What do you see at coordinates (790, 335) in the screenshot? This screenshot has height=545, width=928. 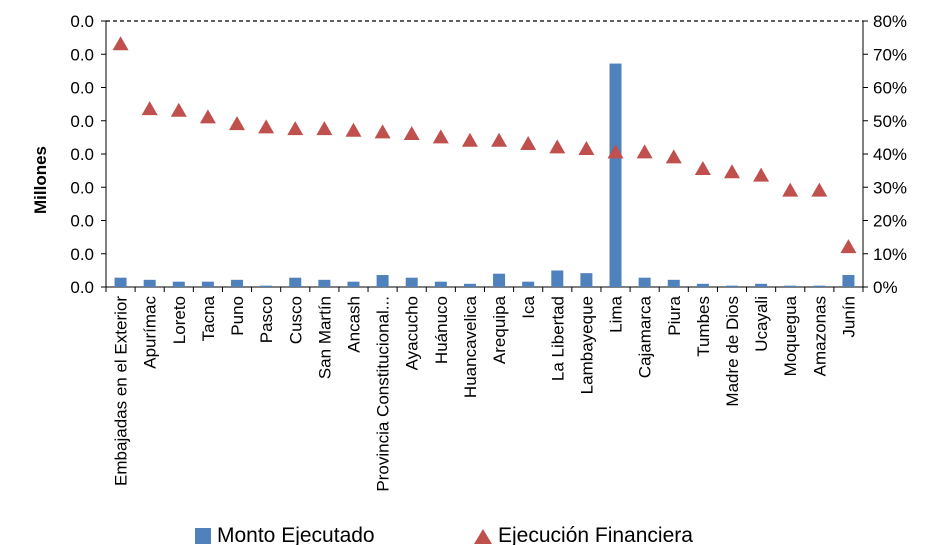 I see `category-label: Moquegua` at bounding box center [790, 335].